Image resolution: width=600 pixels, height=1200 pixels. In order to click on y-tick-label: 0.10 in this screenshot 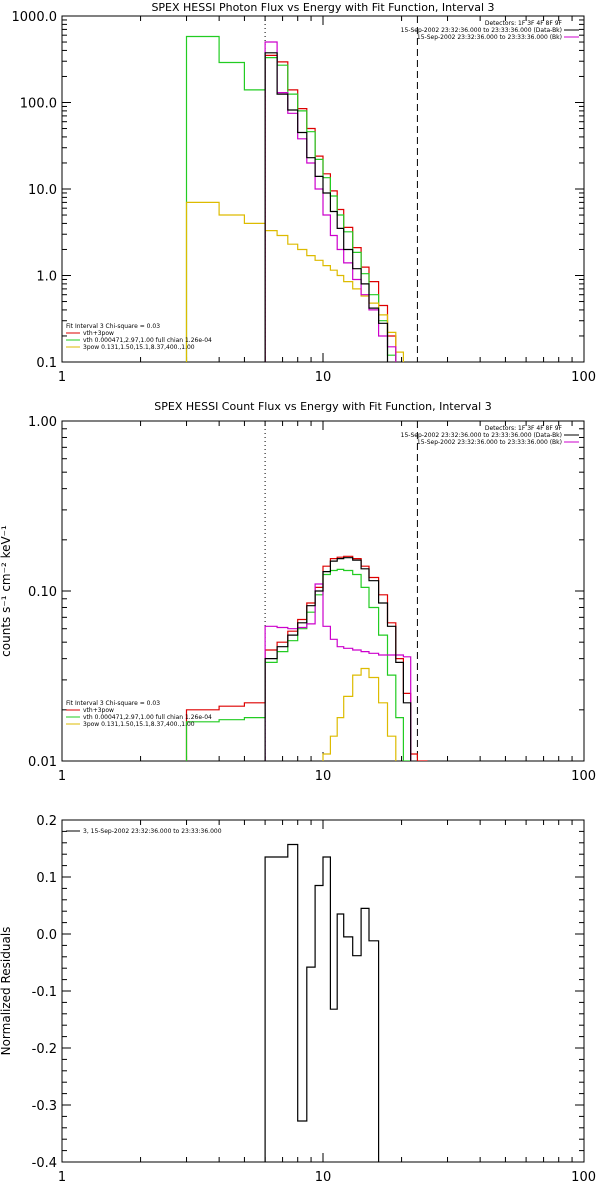, I will do `click(42, 592)`.